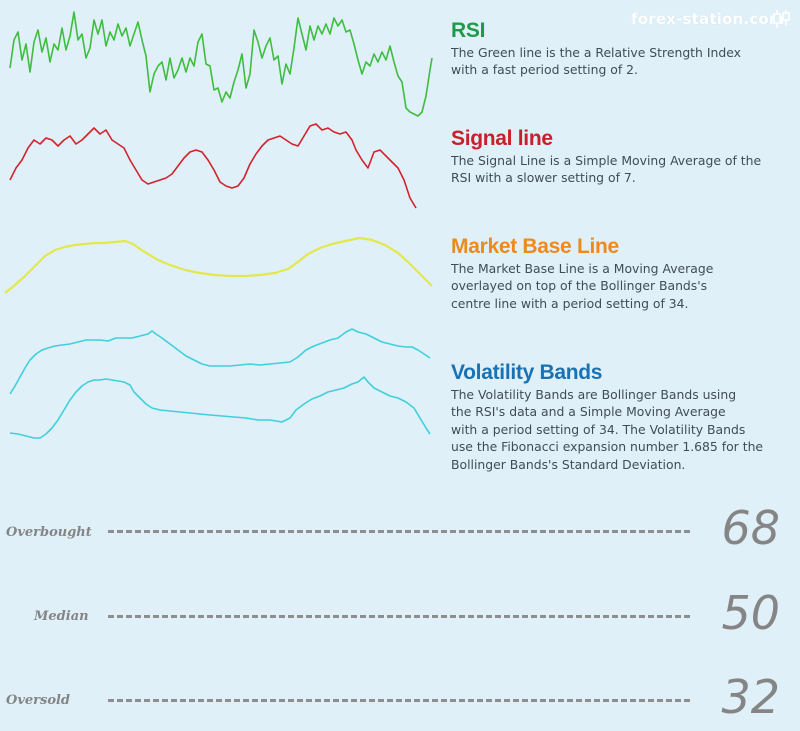 This screenshot has width=800, height=731. What do you see at coordinates (399, 700) in the screenshot?
I see `oversold-level-line` at bounding box center [399, 700].